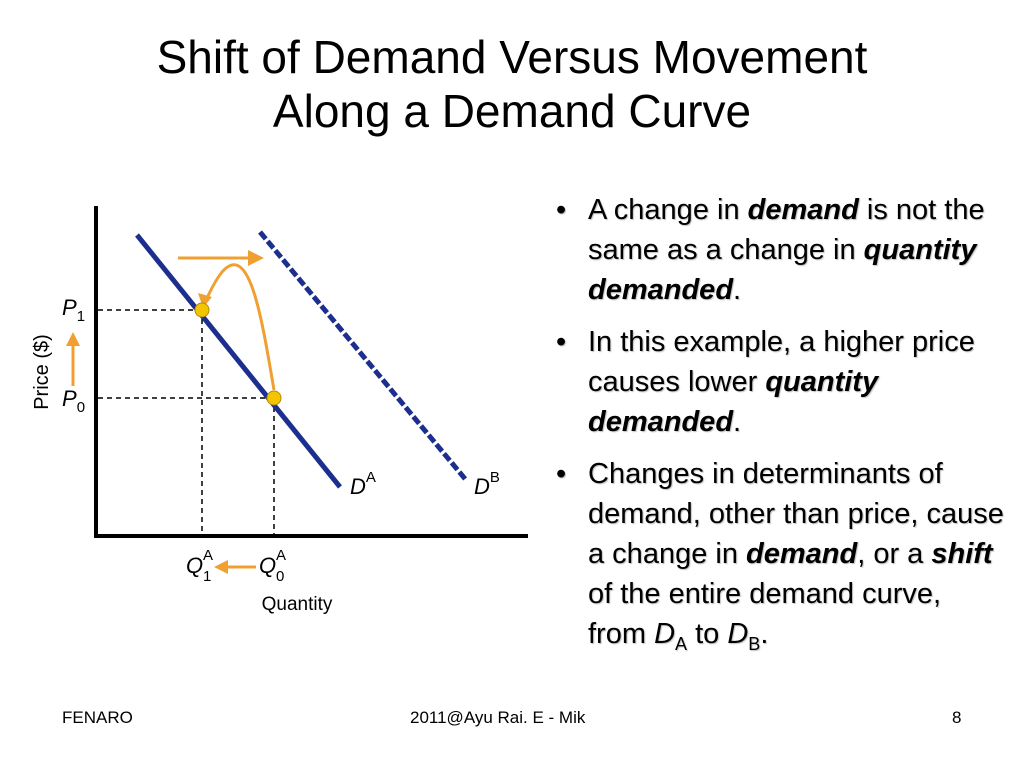 The image size is (1024, 768). What do you see at coordinates (73, 310) in the screenshot?
I see `price-p1-label: P1` at bounding box center [73, 310].